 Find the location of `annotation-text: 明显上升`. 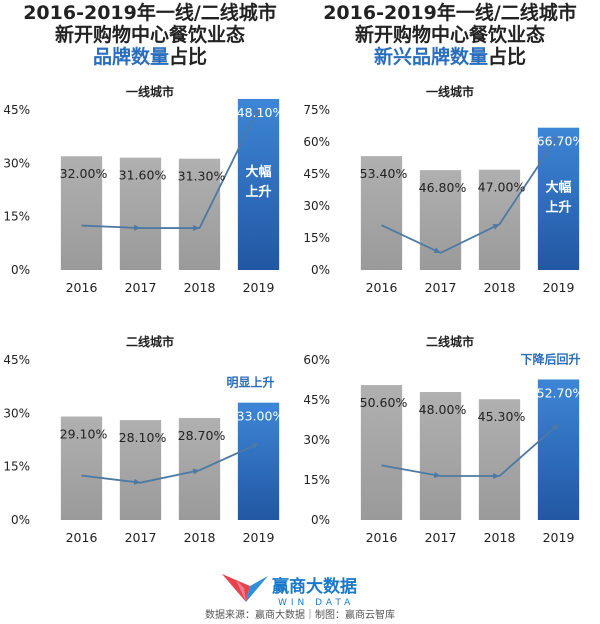

annotation-text: 明显上升 is located at coordinates (250, 382).